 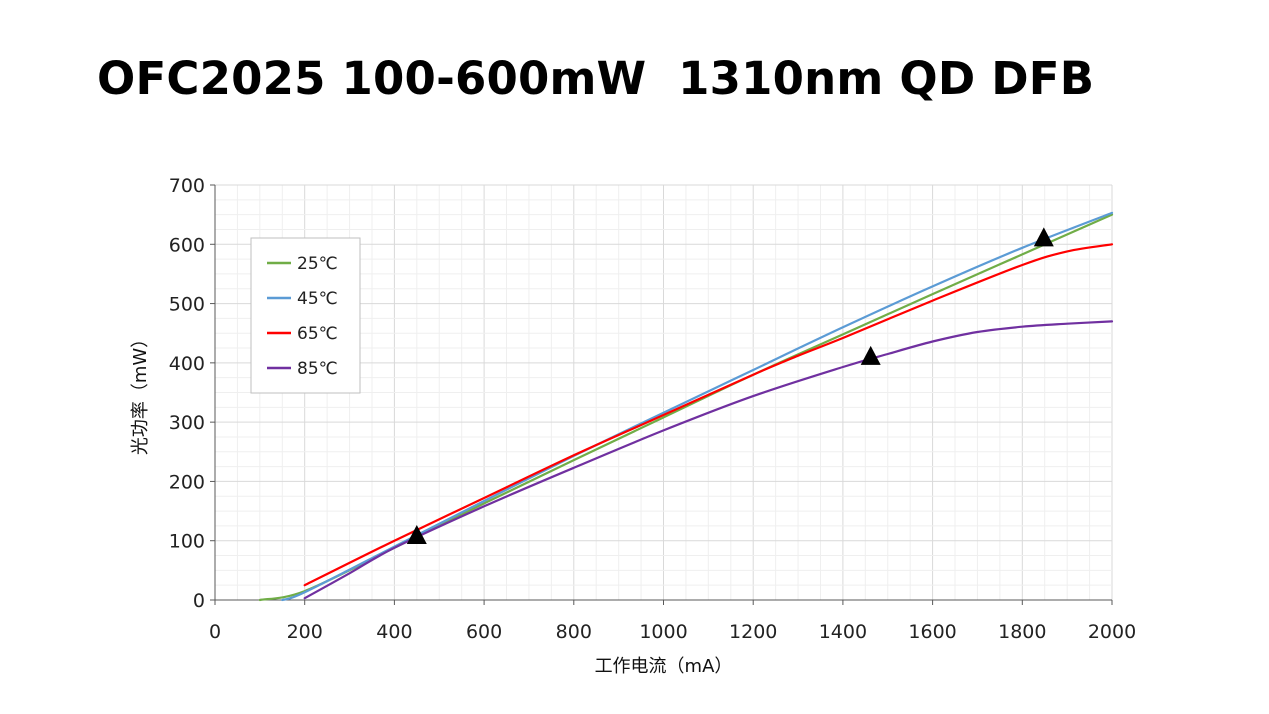 What do you see at coordinates (932, 632) in the screenshot?
I see `x-tick-label: 1600` at bounding box center [932, 632].